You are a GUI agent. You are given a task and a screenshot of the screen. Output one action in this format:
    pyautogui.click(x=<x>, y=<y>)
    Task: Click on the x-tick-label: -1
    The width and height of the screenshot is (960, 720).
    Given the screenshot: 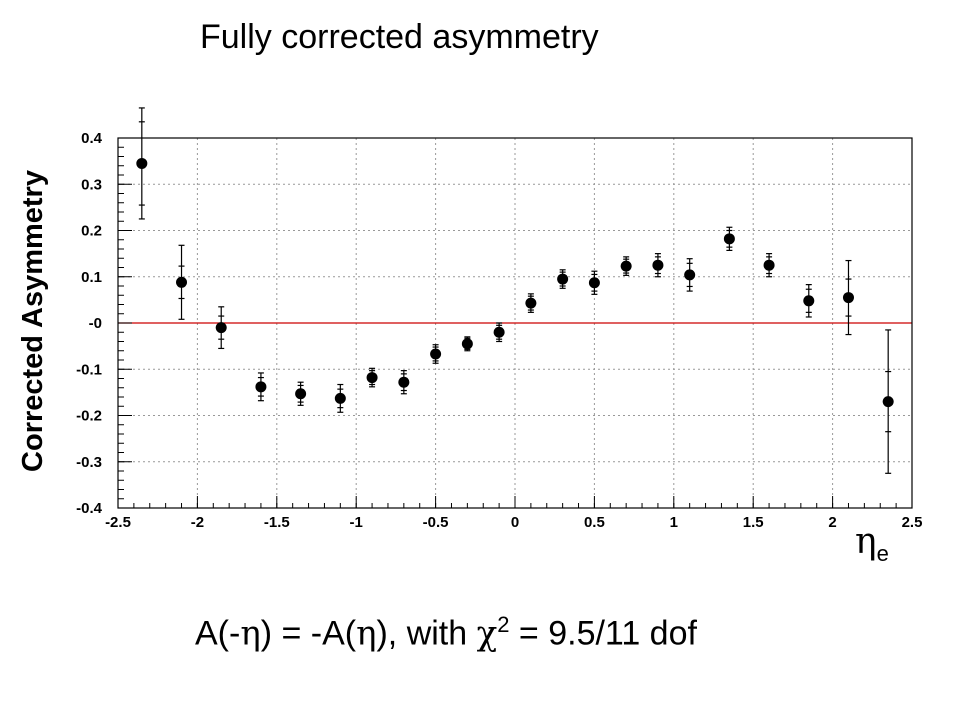 What is the action you would take?
    pyautogui.click(x=356, y=522)
    